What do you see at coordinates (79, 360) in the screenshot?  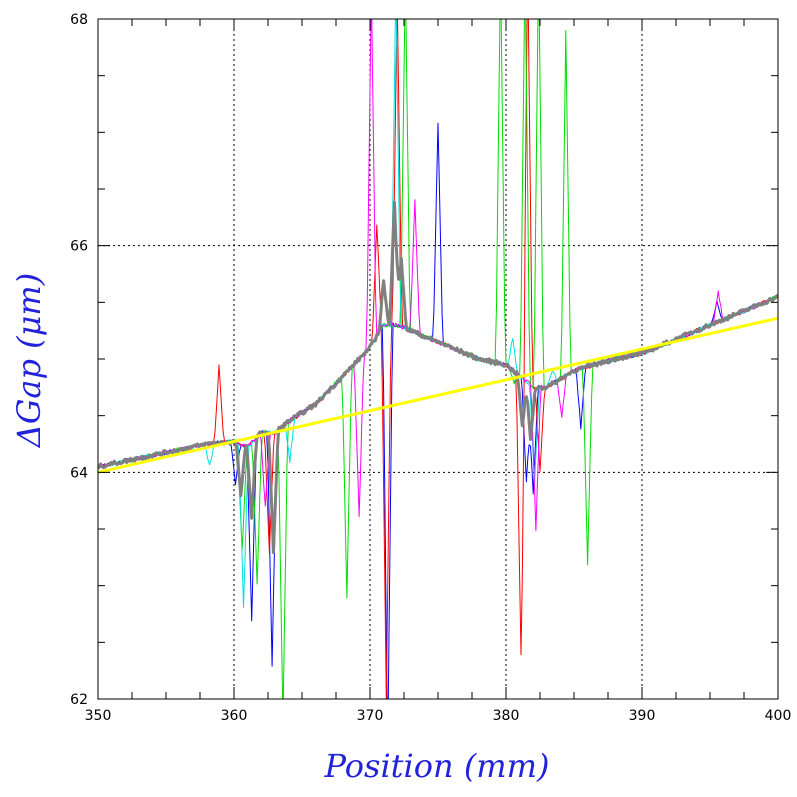 I see `y-tick-labels: 62 64 66 68` at bounding box center [79, 360].